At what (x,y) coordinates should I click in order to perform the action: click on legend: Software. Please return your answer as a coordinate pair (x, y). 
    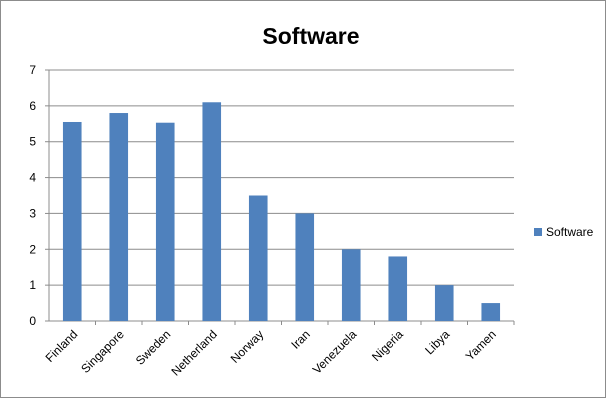
    Looking at the image, I should click on (563, 232).